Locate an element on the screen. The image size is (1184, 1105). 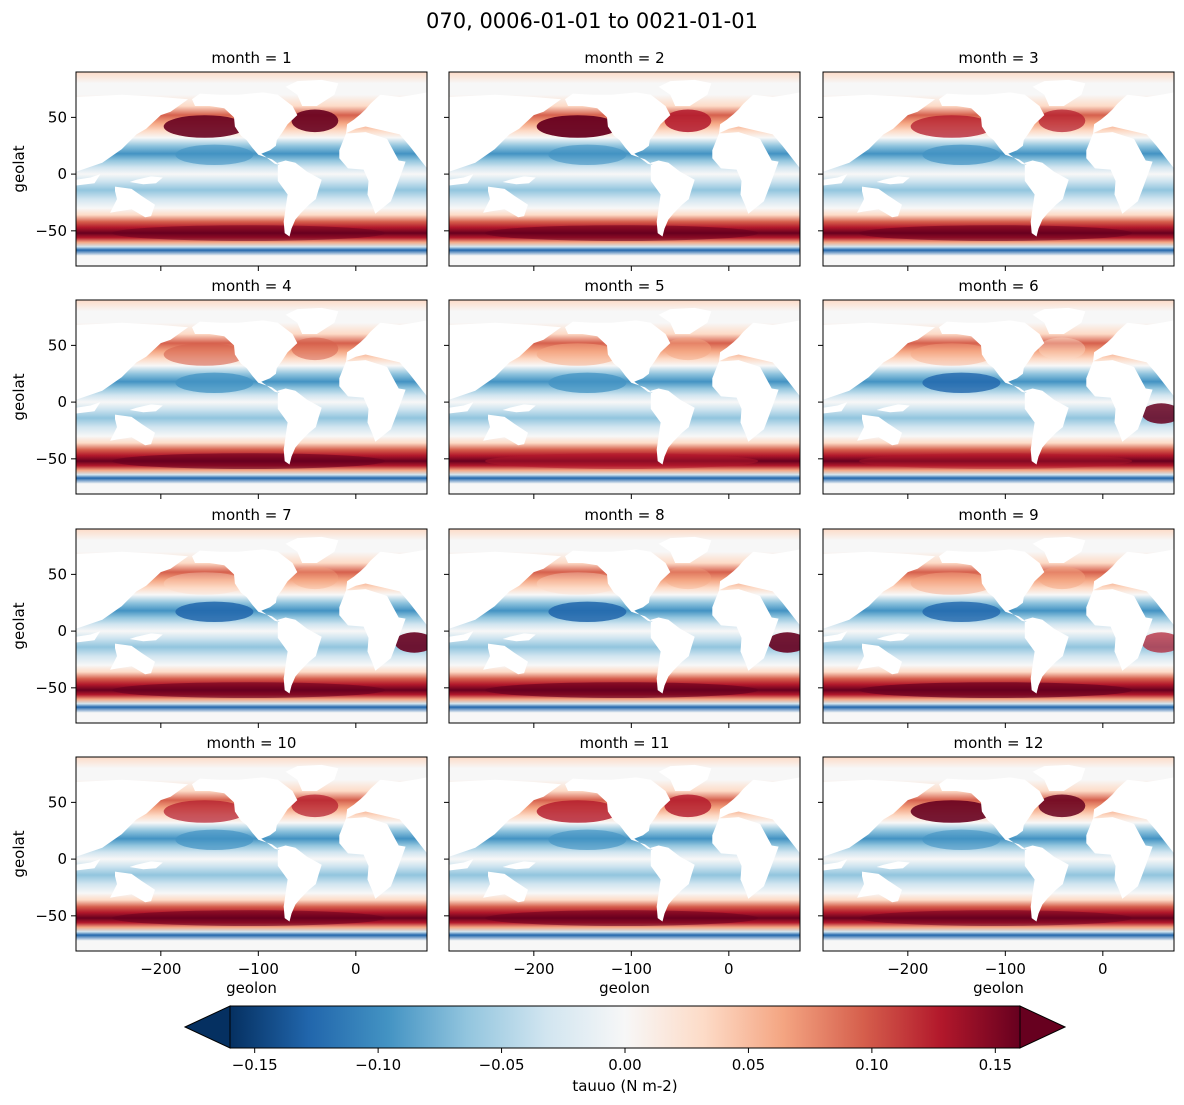
colorbar-extend-high is located at coordinates (1043, 1027).